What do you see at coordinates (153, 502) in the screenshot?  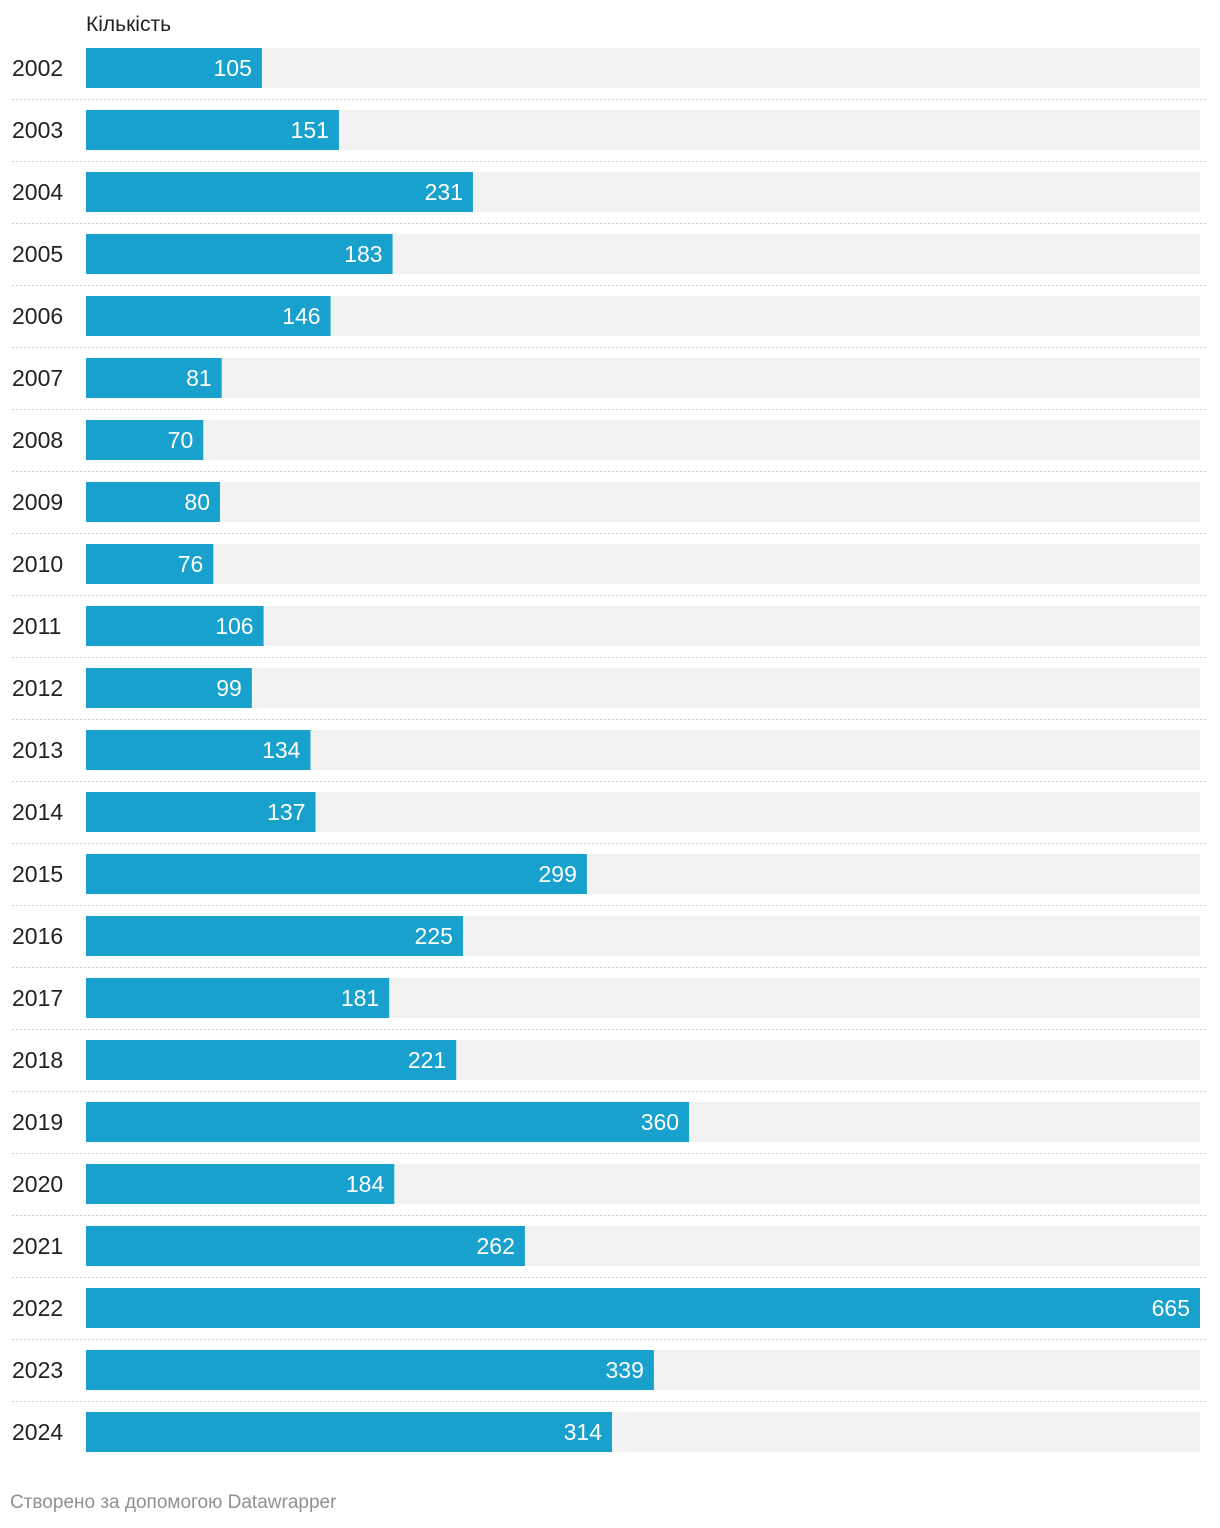 I see `bar-2009` at bounding box center [153, 502].